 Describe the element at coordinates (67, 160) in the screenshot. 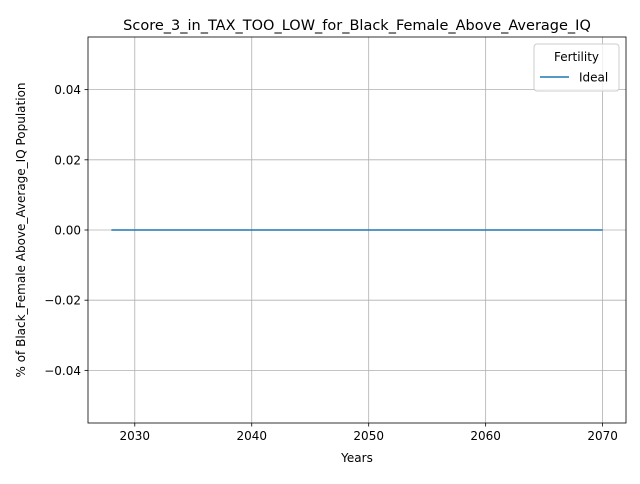

I see `y-tick-label: 0.02` at that location.